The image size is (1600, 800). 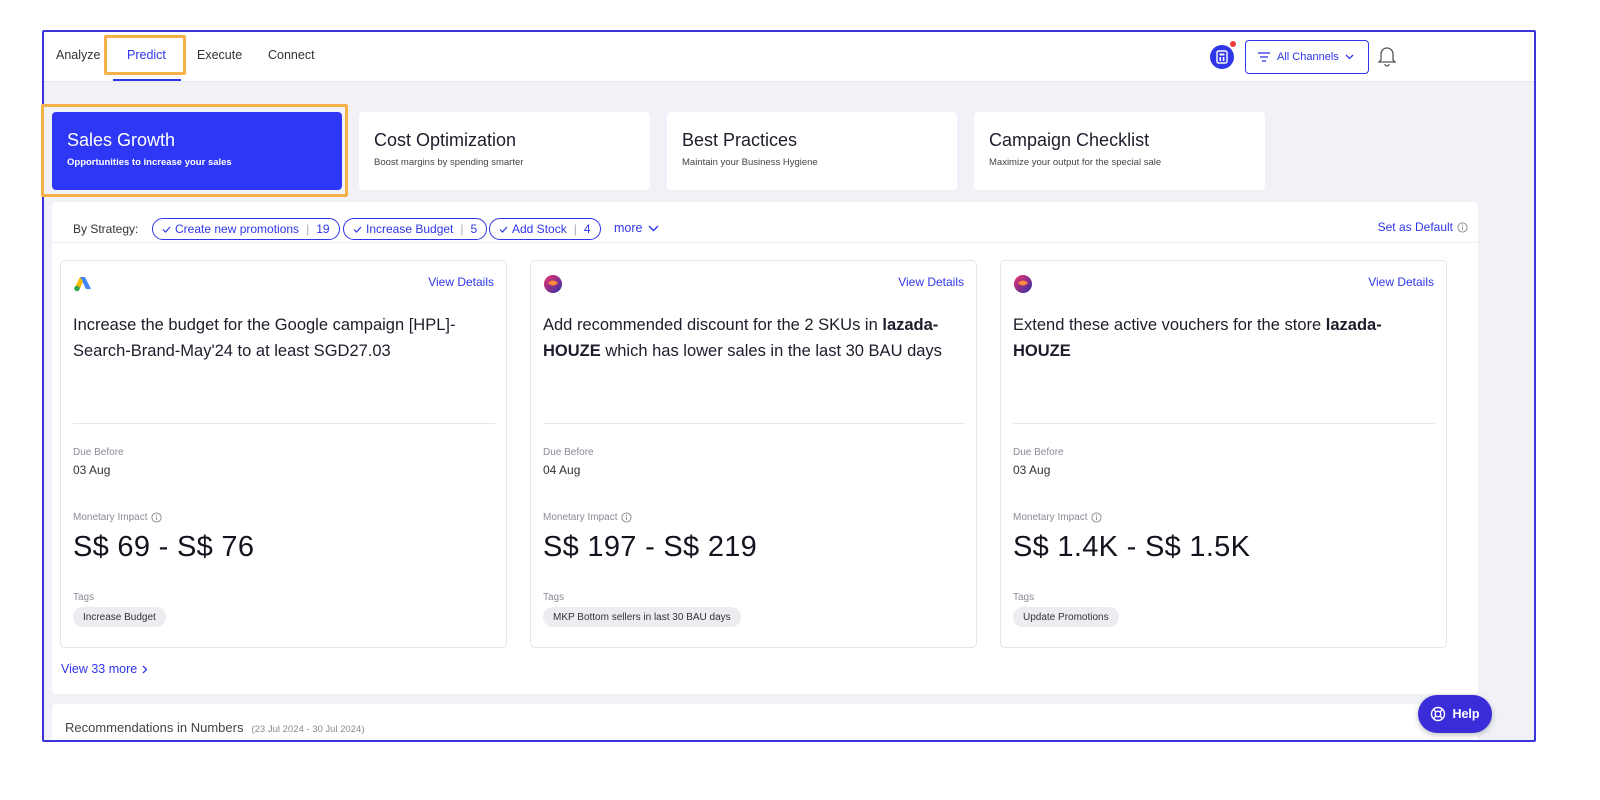 I want to click on strategy-label: By Strategy:, so click(x=106, y=229).